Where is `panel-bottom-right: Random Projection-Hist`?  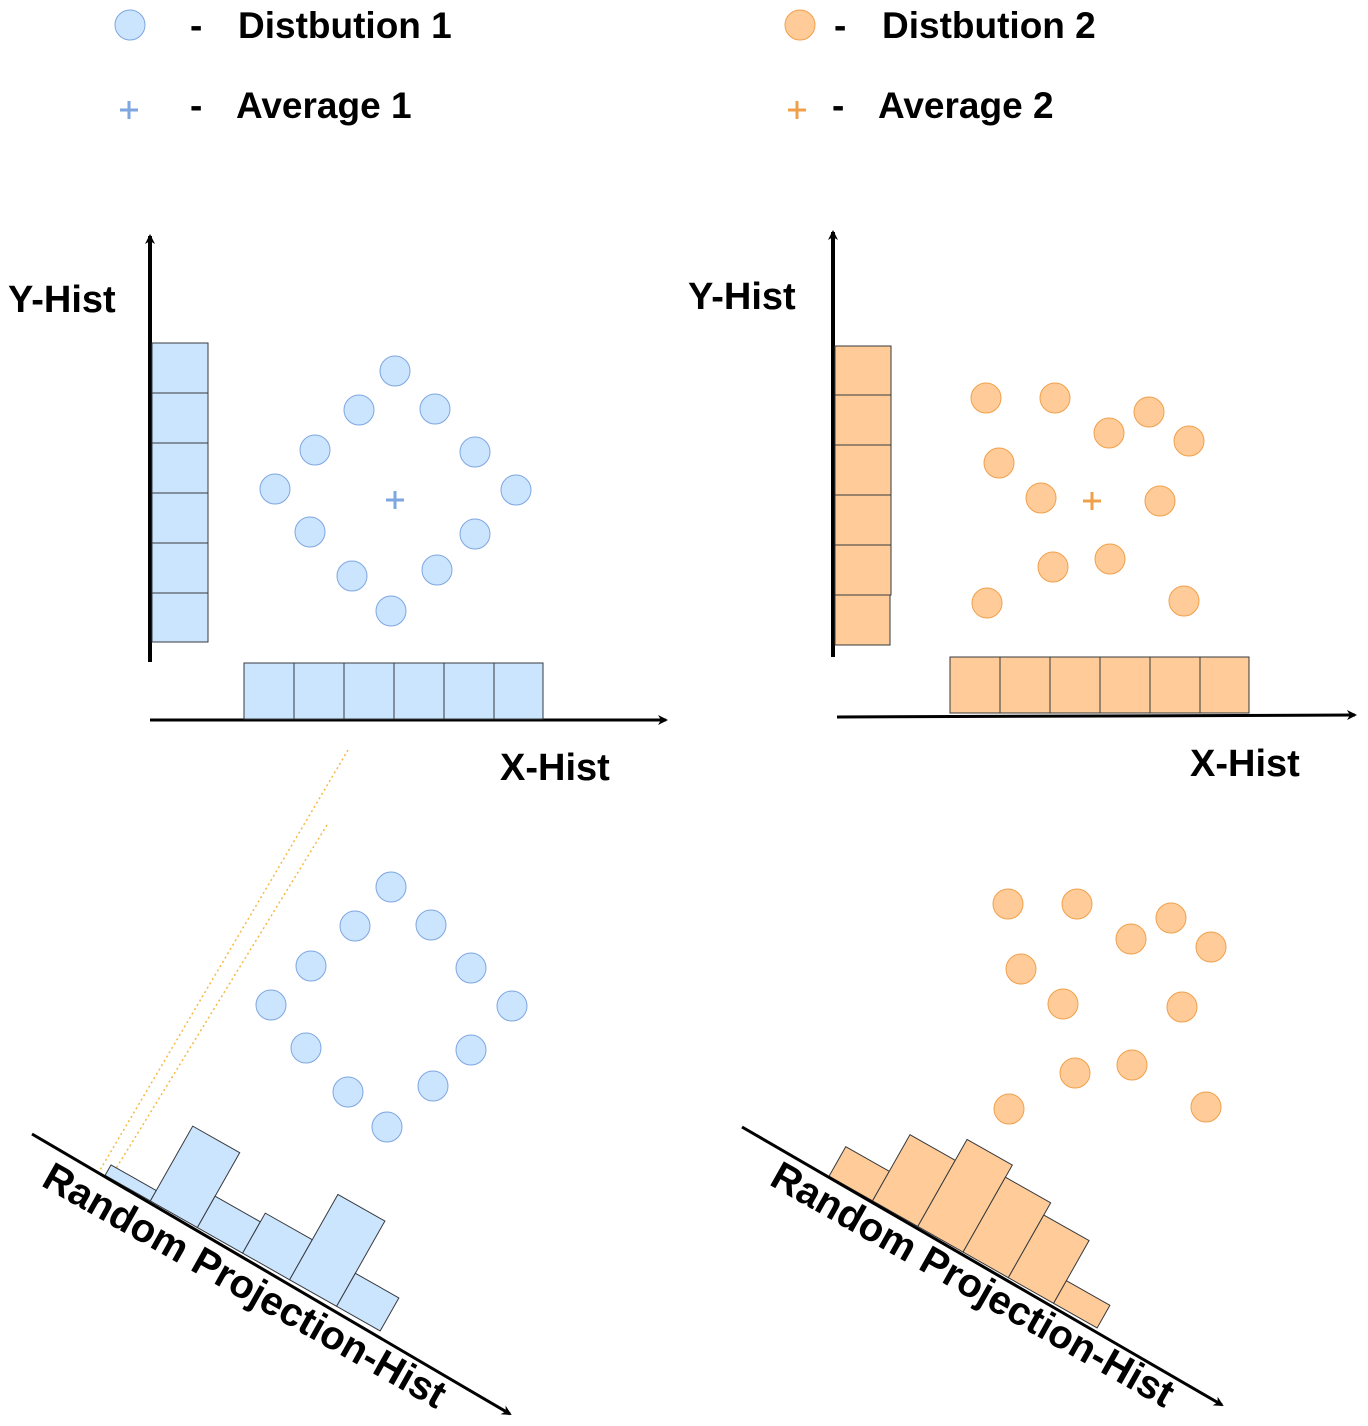
panel-bottom-right: Random Projection-Hist is located at coordinates (984, 1152).